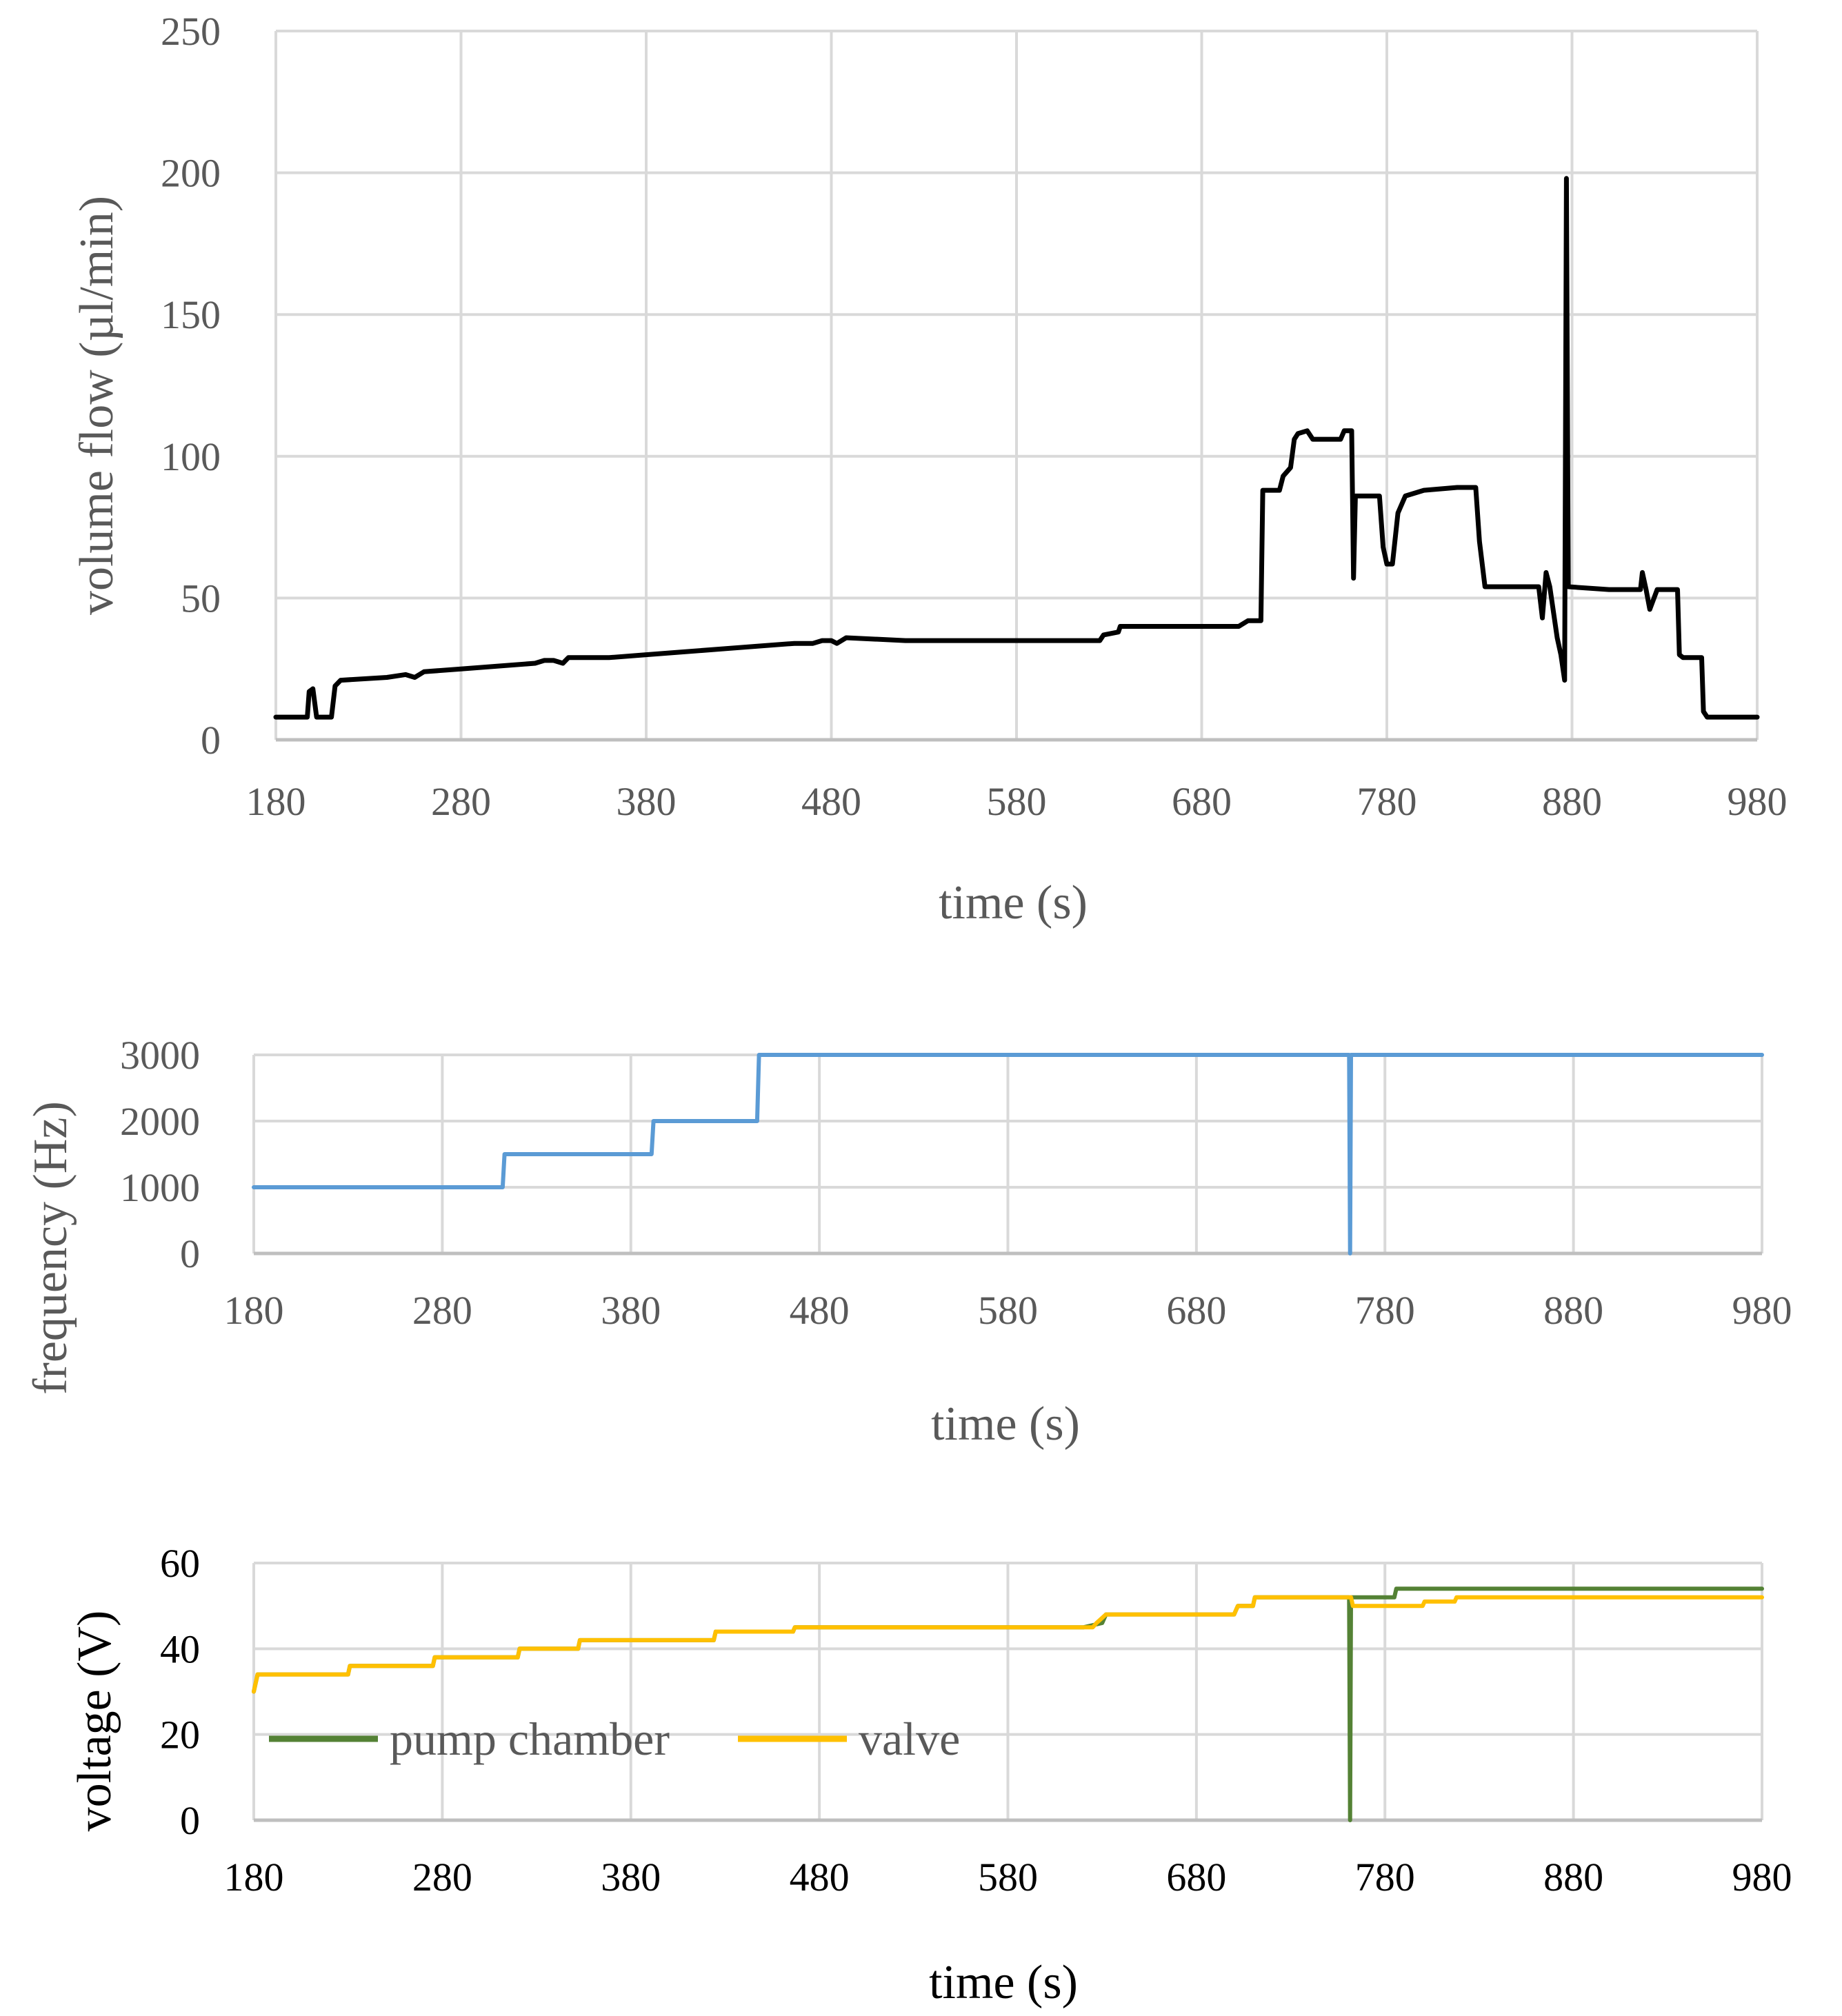 The width and height of the screenshot is (1842, 2016). What do you see at coordinates (831, 801) in the screenshot?
I see `volume-flow-x-tick-480: 480` at bounding box center [831, 801].